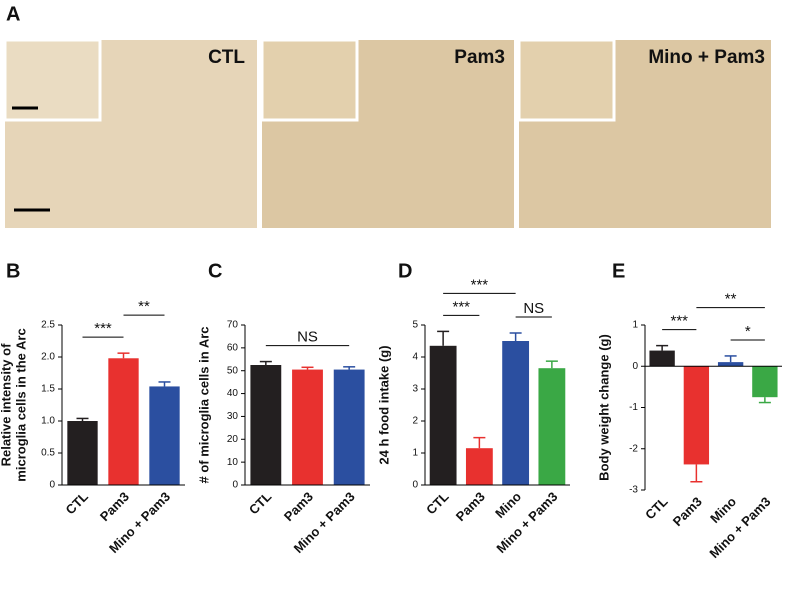  I want to click on y-tick-label: 60, so click(233, 347).